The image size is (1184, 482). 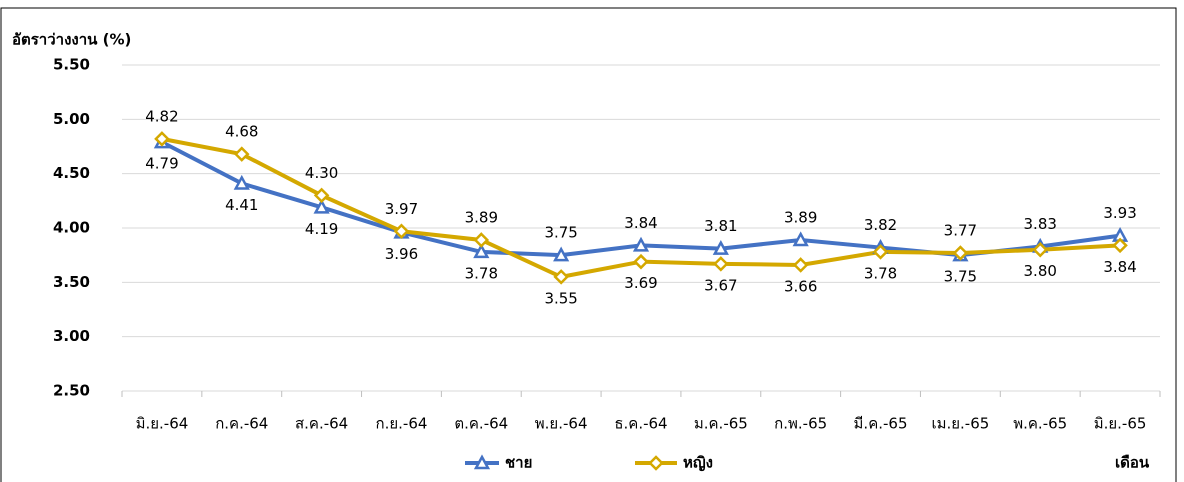 I want to click on y-tick-label: 5.50, so click(x=71, y=65).